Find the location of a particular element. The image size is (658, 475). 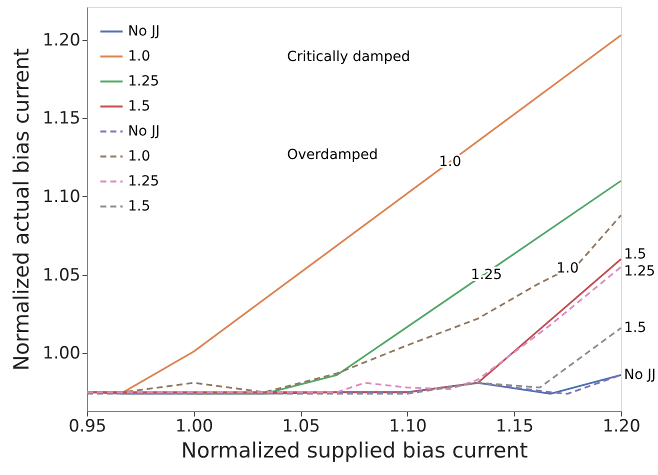

x-tick-label: 1.10 is located at coordinates (407, 426).